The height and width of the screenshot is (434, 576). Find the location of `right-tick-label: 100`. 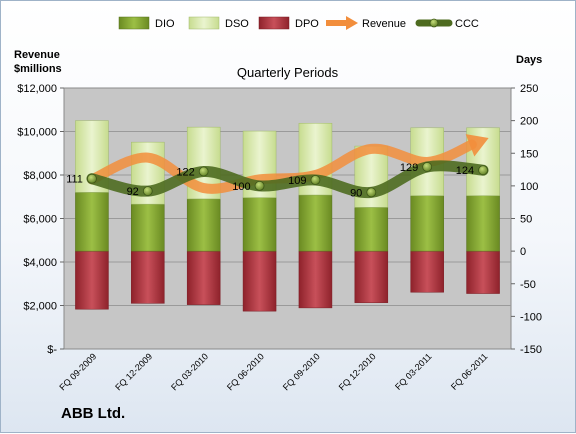

right-tick-label: 100 is located at coordinates (529, 187).